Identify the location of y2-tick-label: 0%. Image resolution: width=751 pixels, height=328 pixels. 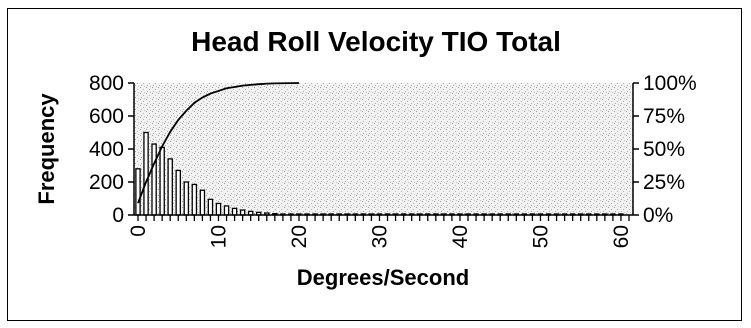
(658, 215).